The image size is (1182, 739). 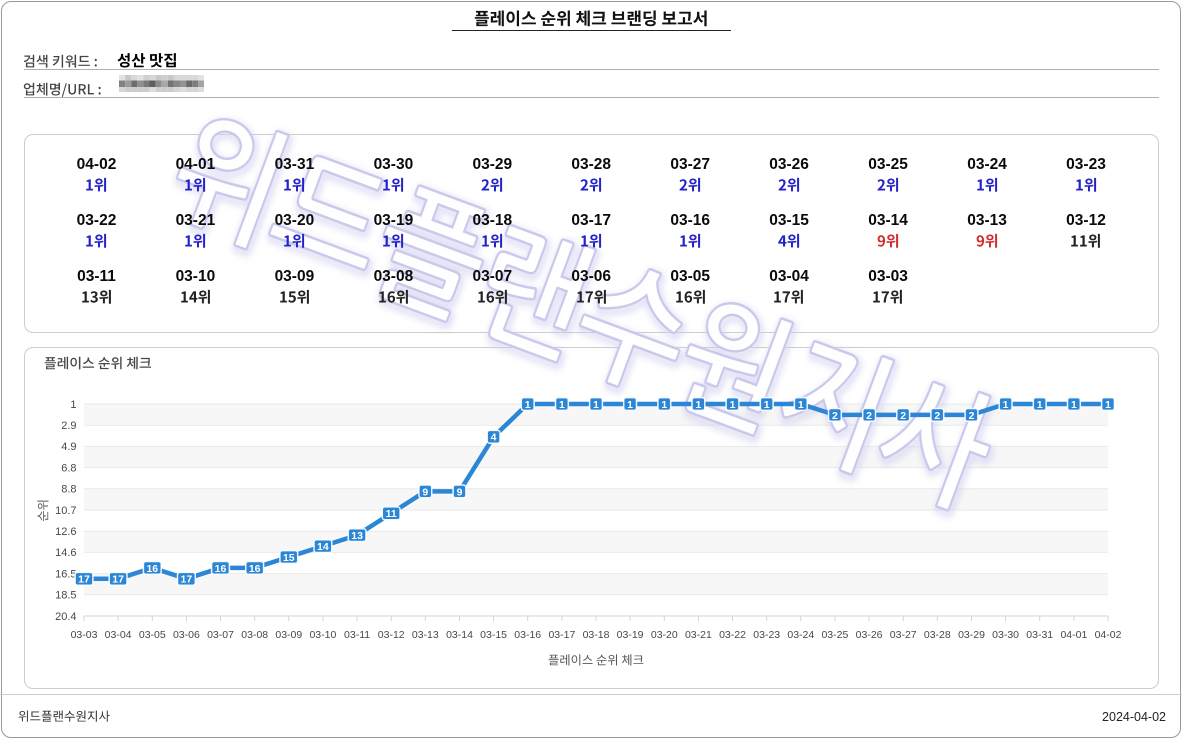 What do you see at coordinates (288, 635) in the screenshot?
I see `svg-text: 03-09` at bounding box center [288, 635].